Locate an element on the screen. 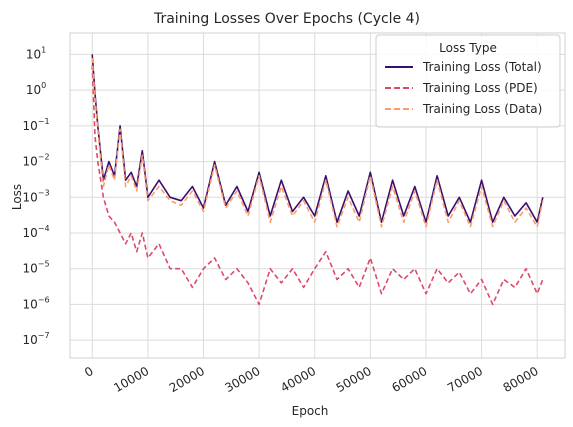  y-tick-label: 10⁻¹ is located at coordinates (35, 125).